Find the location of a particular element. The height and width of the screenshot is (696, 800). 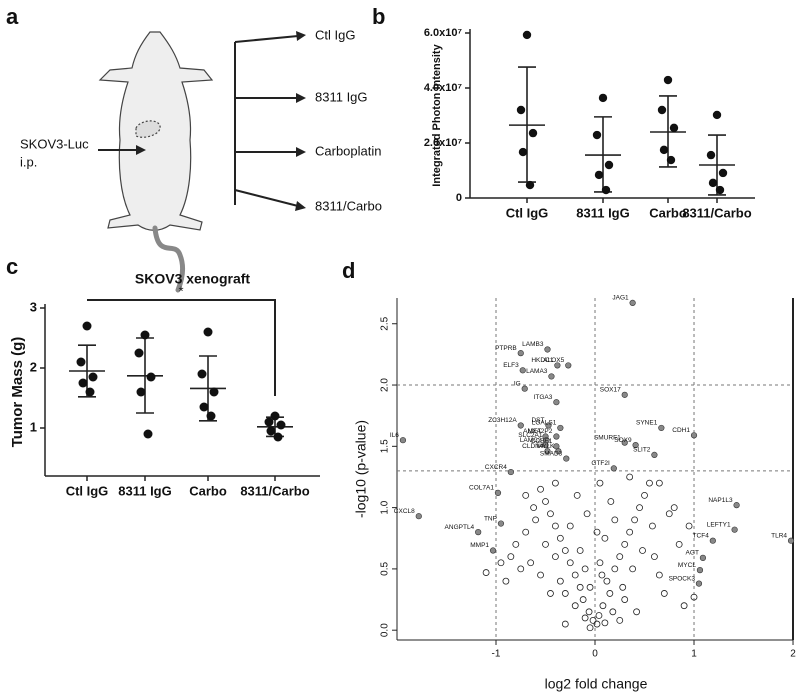

panel-label: a is located at coordinates (12, 16).